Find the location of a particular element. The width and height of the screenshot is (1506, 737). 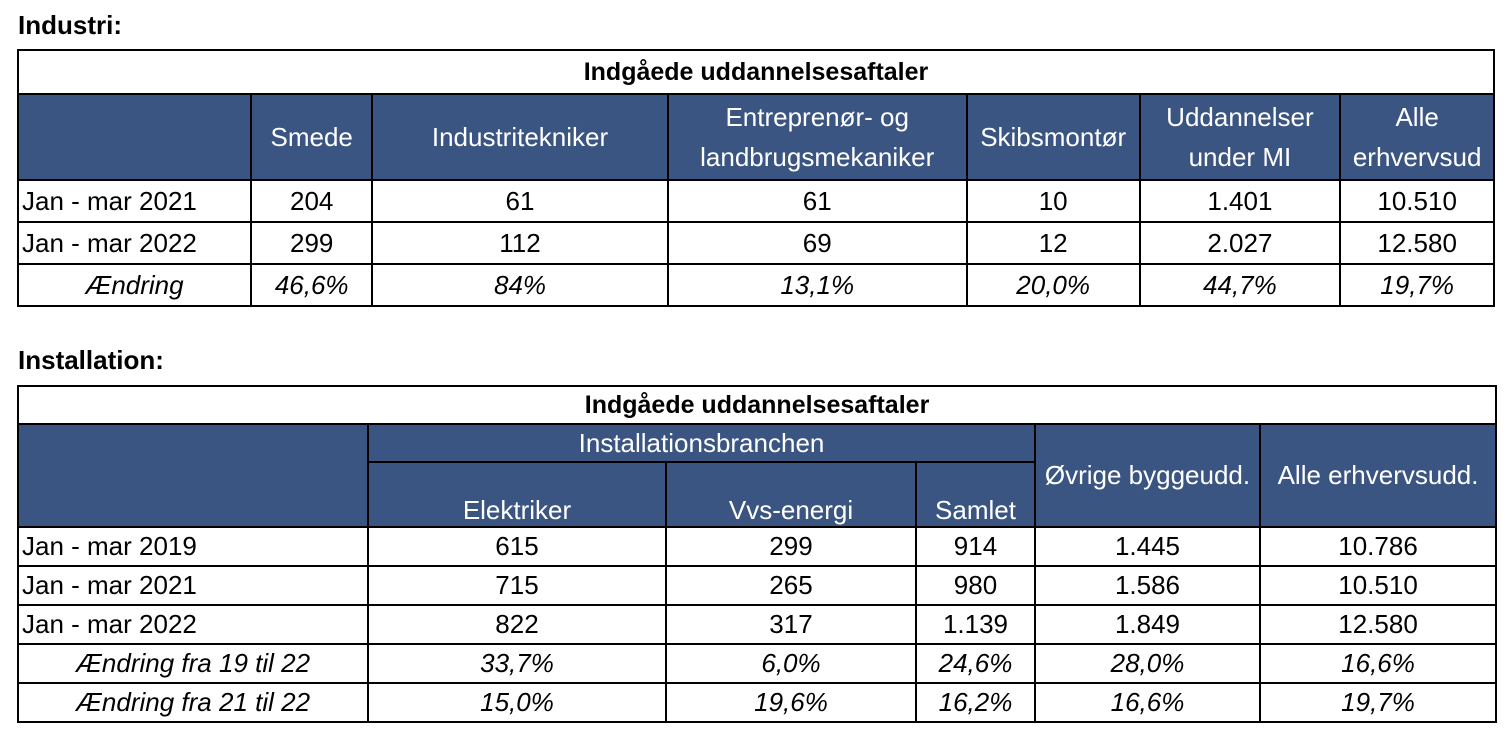

row-label: Jan - mar 2019 is located at coordinates (193, 546).